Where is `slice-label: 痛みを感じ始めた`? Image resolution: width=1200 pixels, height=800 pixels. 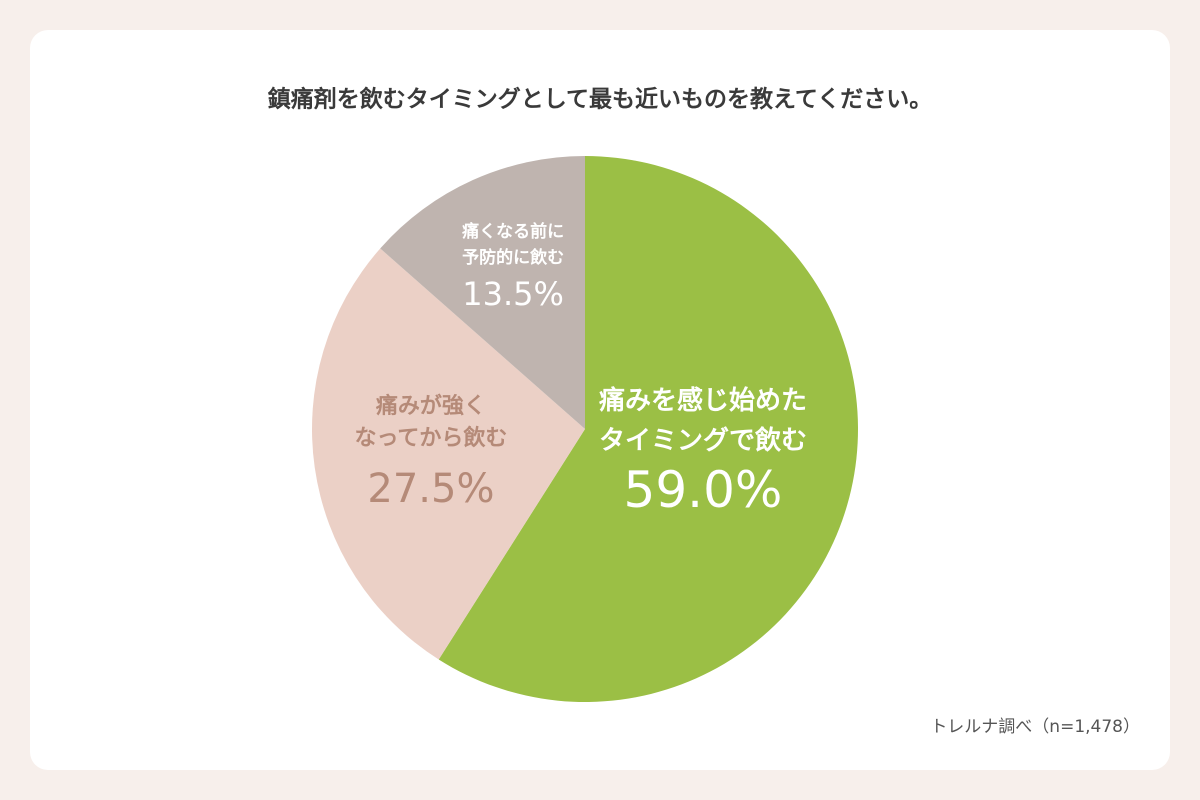
slice-label: 痛みを感じ始めた is located at coordinates (703, 400).